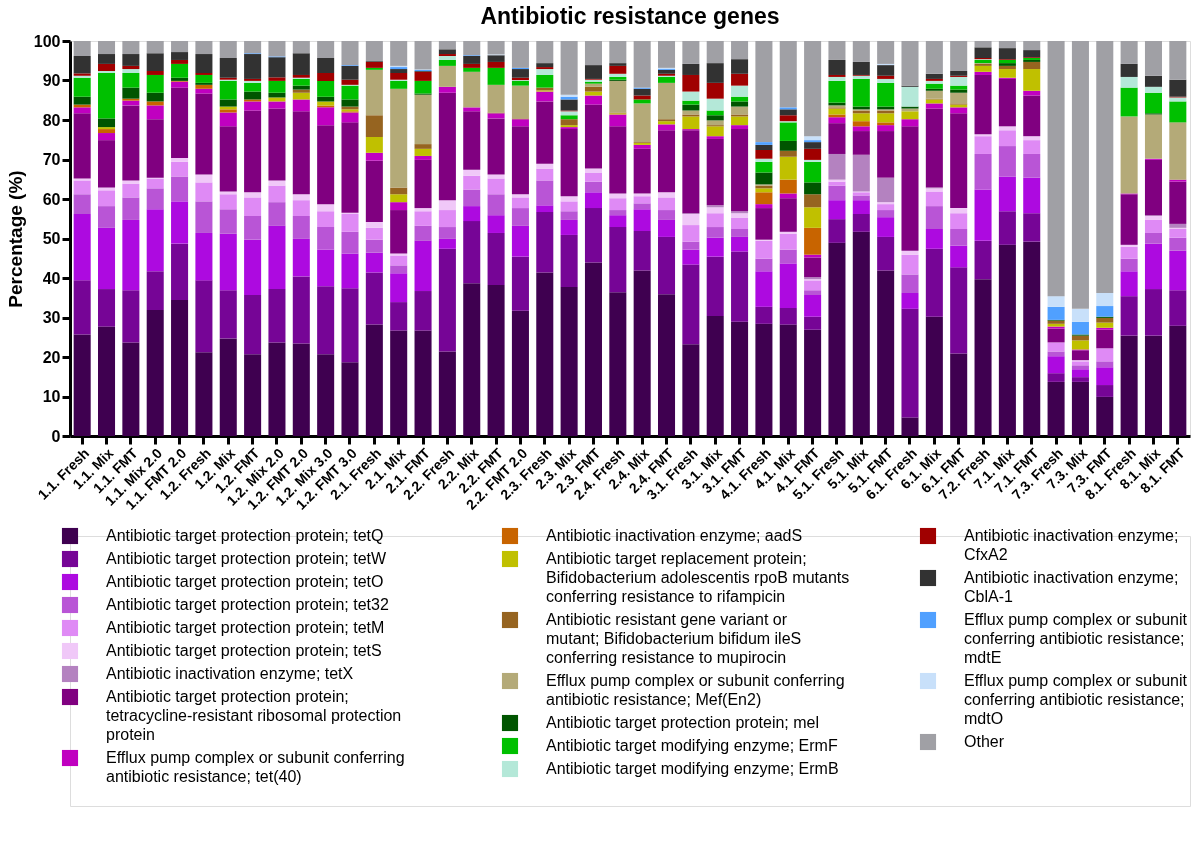 The image size is (1202, 863). What do you see at coordinates (254, 715) in the screenshot?
I see `legend-label: Antibiotic target protection protein; tetracycline-resistant ribosomal protection protein` at bounding box center [254, 715].